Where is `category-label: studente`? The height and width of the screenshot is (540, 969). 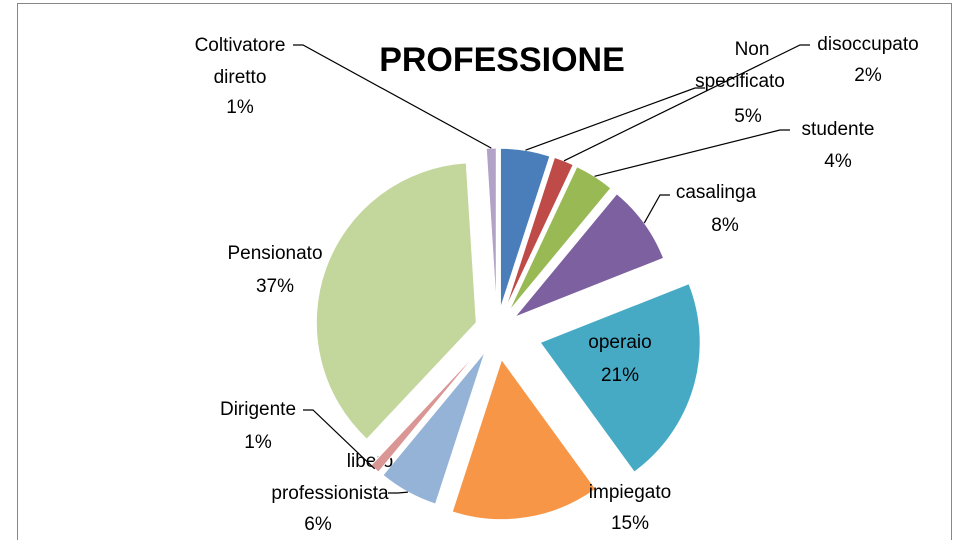 category-label: studente is located at coordinates (838, 129).